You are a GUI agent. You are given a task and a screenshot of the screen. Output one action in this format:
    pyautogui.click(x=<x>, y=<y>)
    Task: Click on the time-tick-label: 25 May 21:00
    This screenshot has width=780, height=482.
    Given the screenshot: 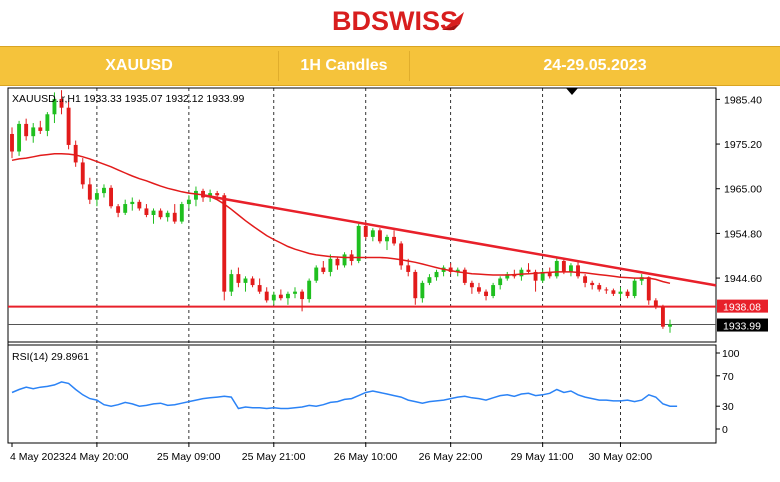 What is the action you would take?
    pyautogui.click(x=274, y=457)
    